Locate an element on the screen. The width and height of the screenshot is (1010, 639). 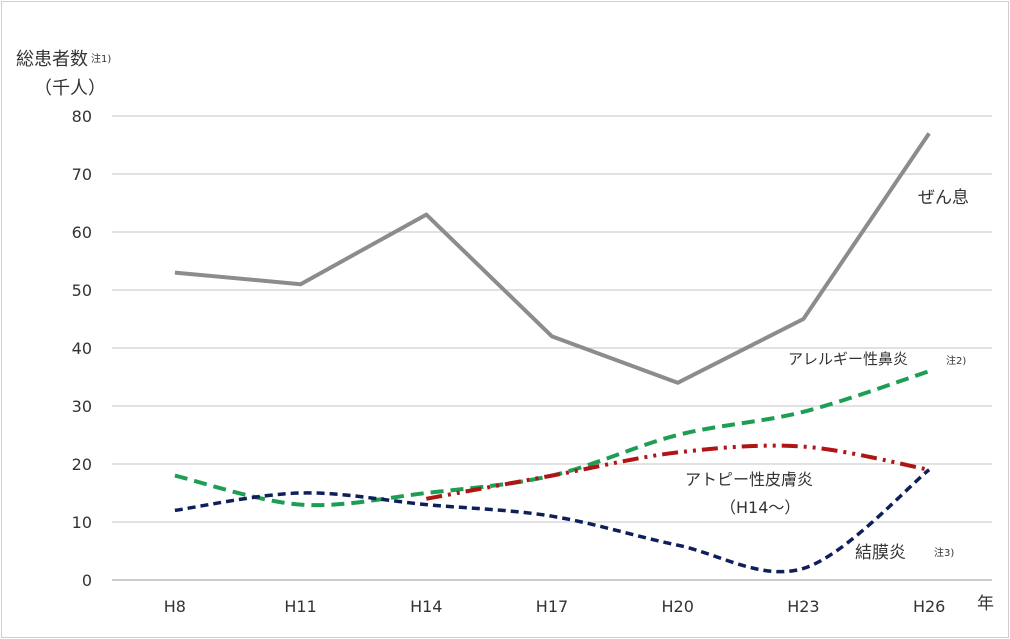
x-tick-label: H26 is located at coordinates (929, 606).